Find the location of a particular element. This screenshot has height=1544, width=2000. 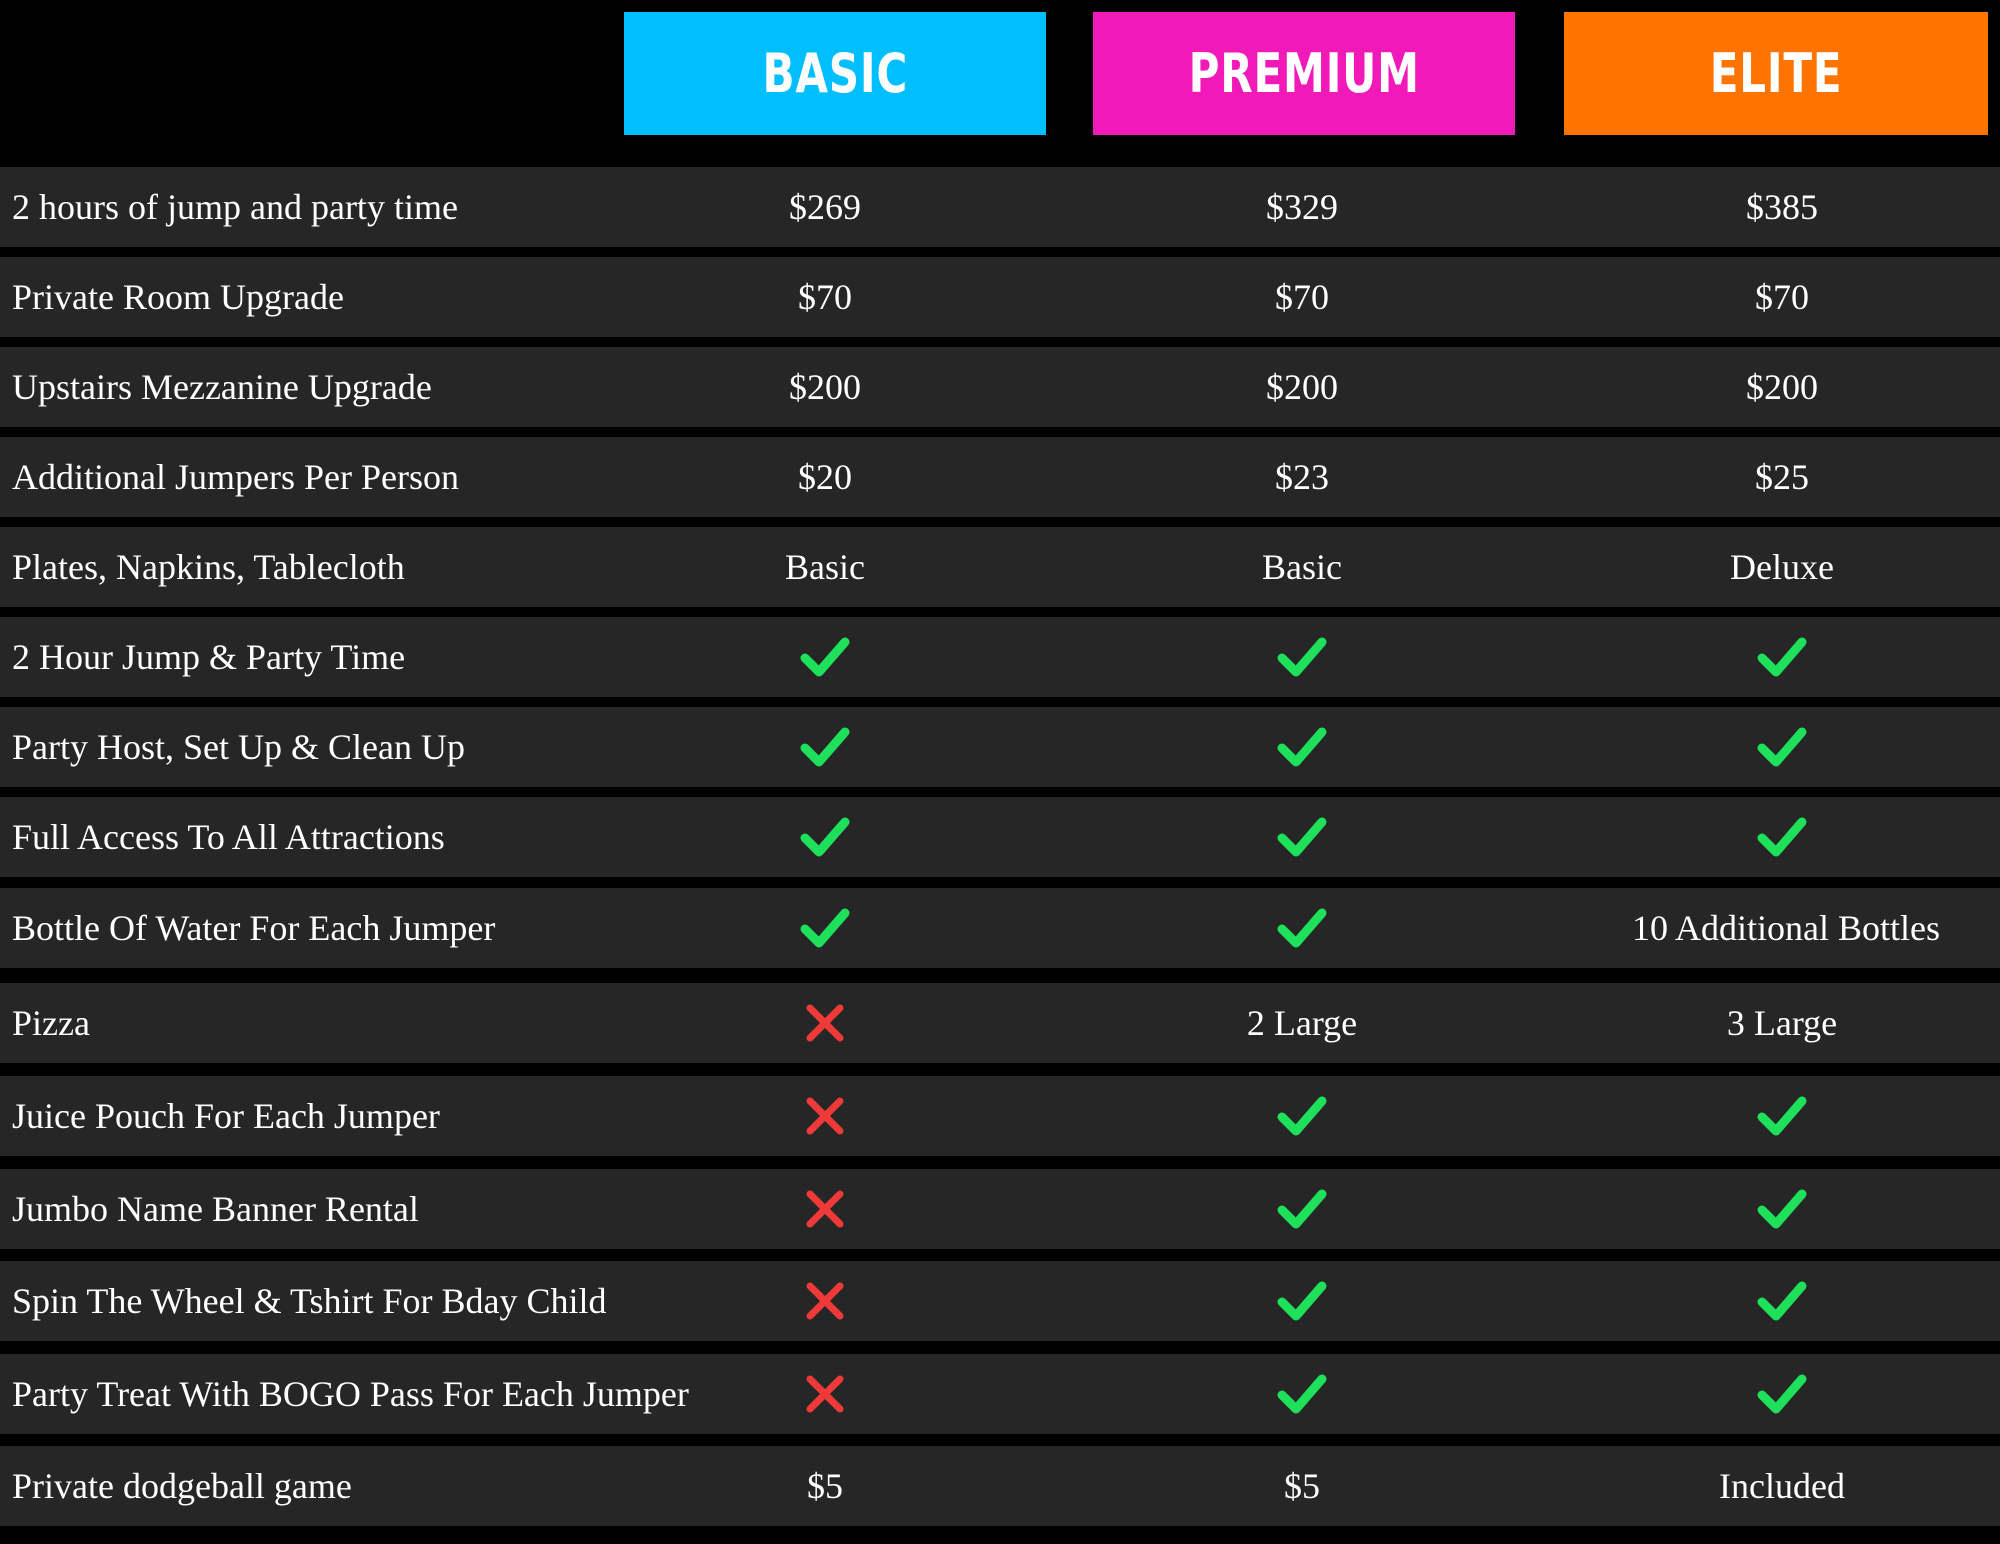

feature-label: Bottle Of Water For Each Jumper is located at coordinates (254, 928).